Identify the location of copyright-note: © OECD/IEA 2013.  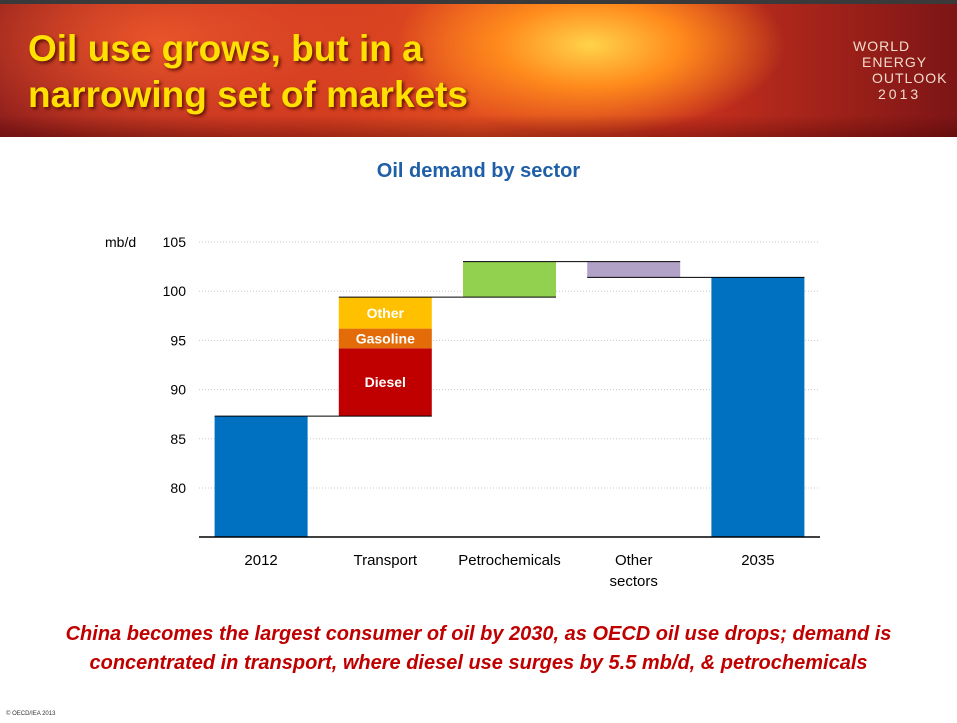
(31, 714).